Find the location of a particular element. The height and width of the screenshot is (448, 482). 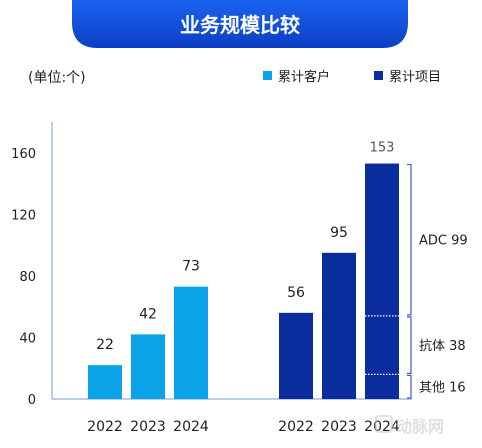

legend-label-customers: 累计客户 is located at coordinates (304, 77).